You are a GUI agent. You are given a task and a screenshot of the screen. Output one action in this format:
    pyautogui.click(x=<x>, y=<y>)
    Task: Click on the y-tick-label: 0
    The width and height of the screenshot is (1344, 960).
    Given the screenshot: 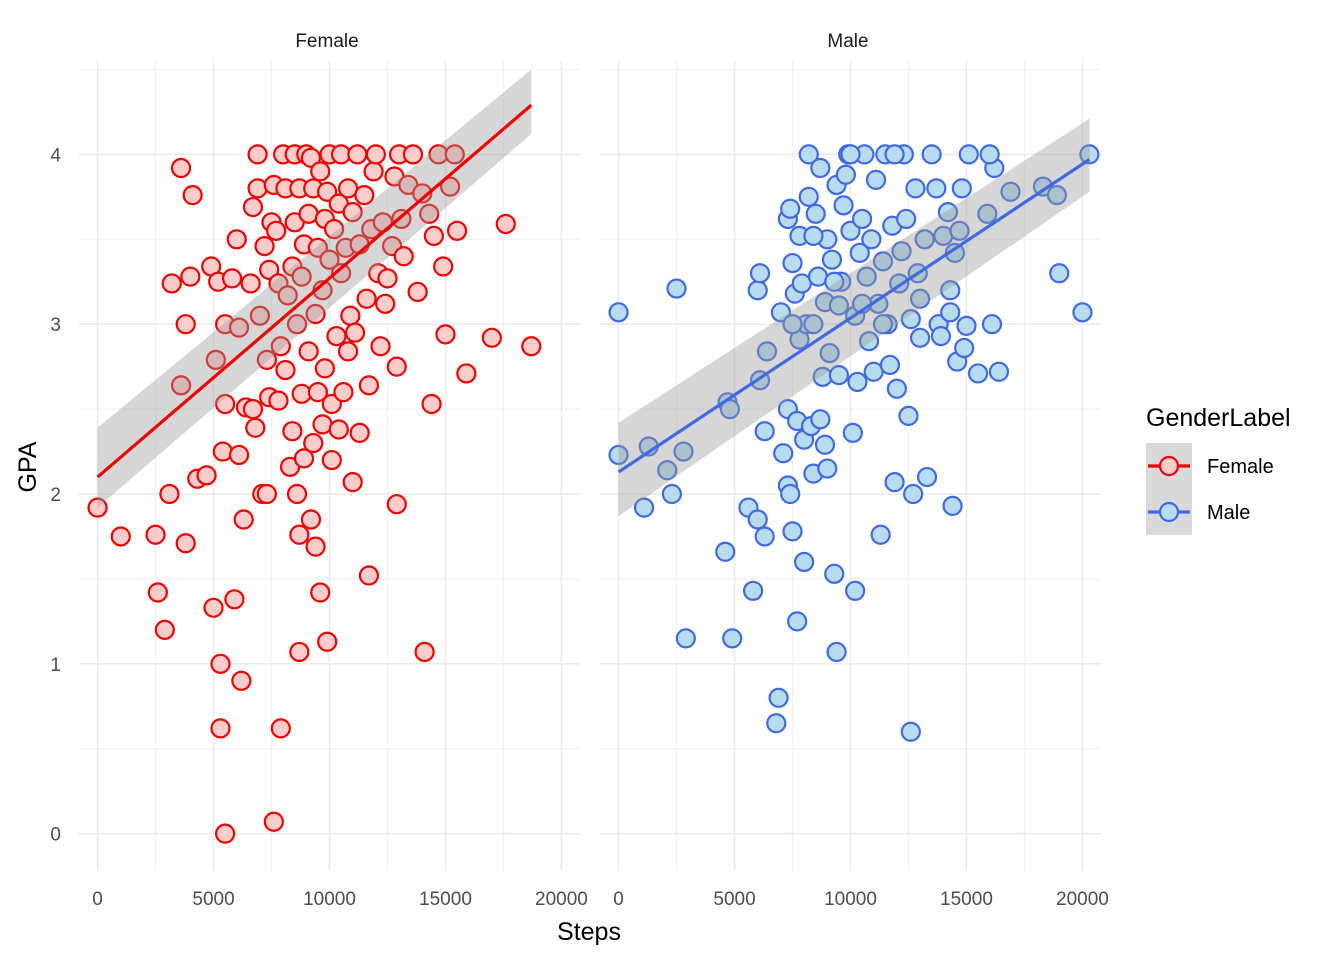 What is the action you would take?
    pyautogui.click(x=55, y=835)
    